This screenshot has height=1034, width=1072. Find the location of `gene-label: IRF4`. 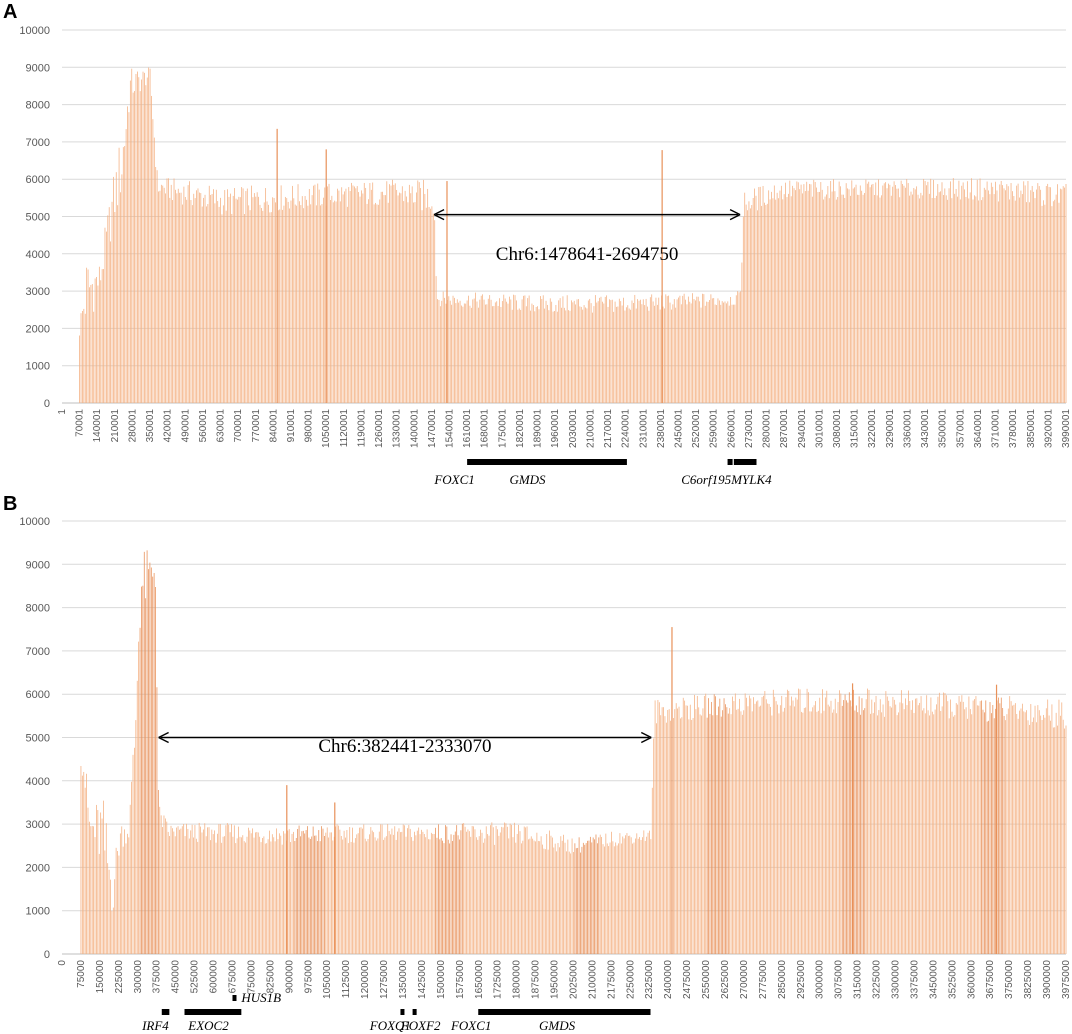

gene-label: IRF4 is located at coordinates (155, 1025).